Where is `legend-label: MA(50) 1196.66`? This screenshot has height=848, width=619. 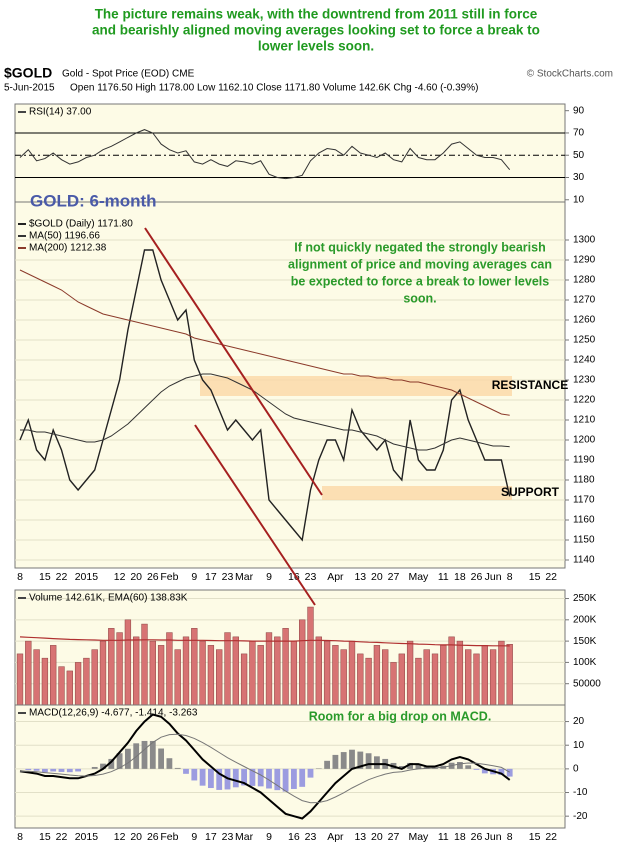 legend-label: MA(50) 1196.66 is located at coordinates (64, 236).